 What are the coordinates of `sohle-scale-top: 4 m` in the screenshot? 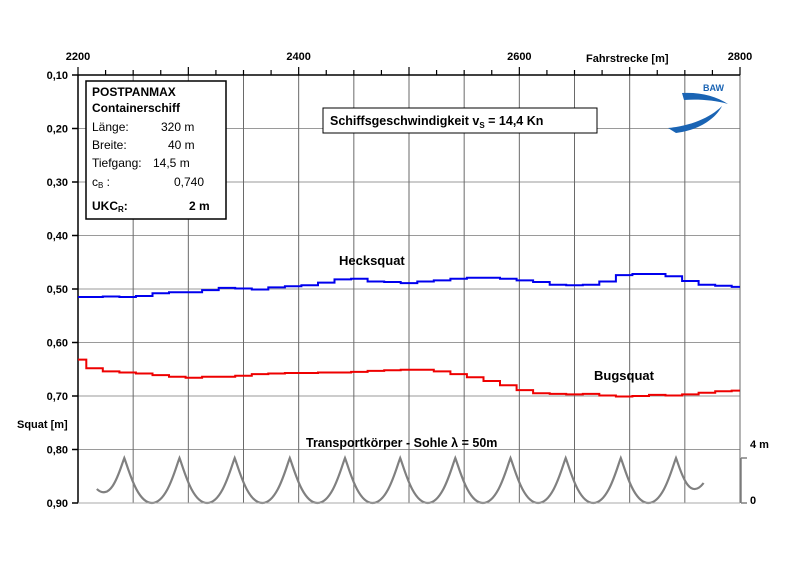 It's located at (759, 445).